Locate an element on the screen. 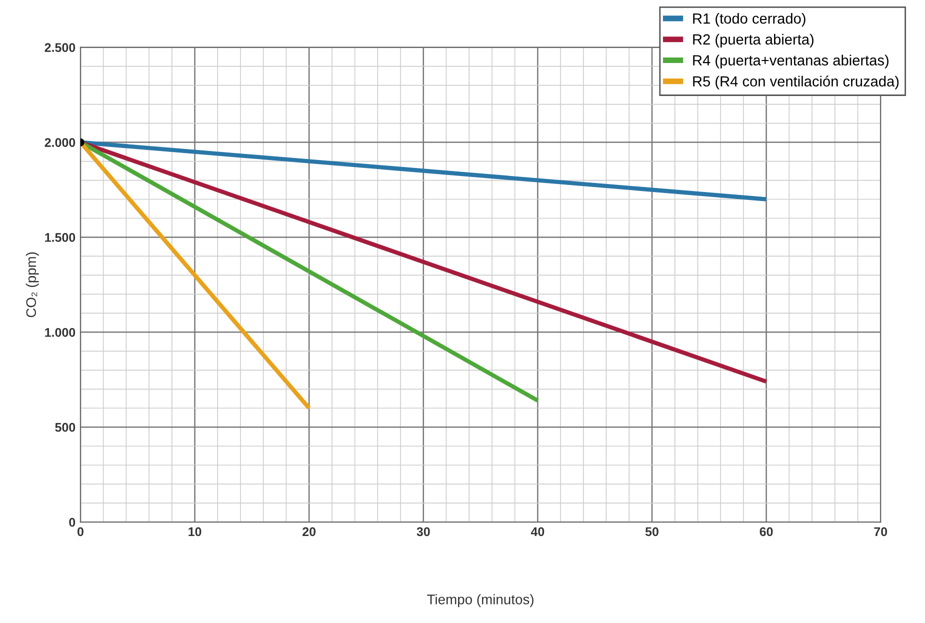 The height and width of the screenshot is (623, 925). y-tick-label: 0 is located at coordinates (72, 522).